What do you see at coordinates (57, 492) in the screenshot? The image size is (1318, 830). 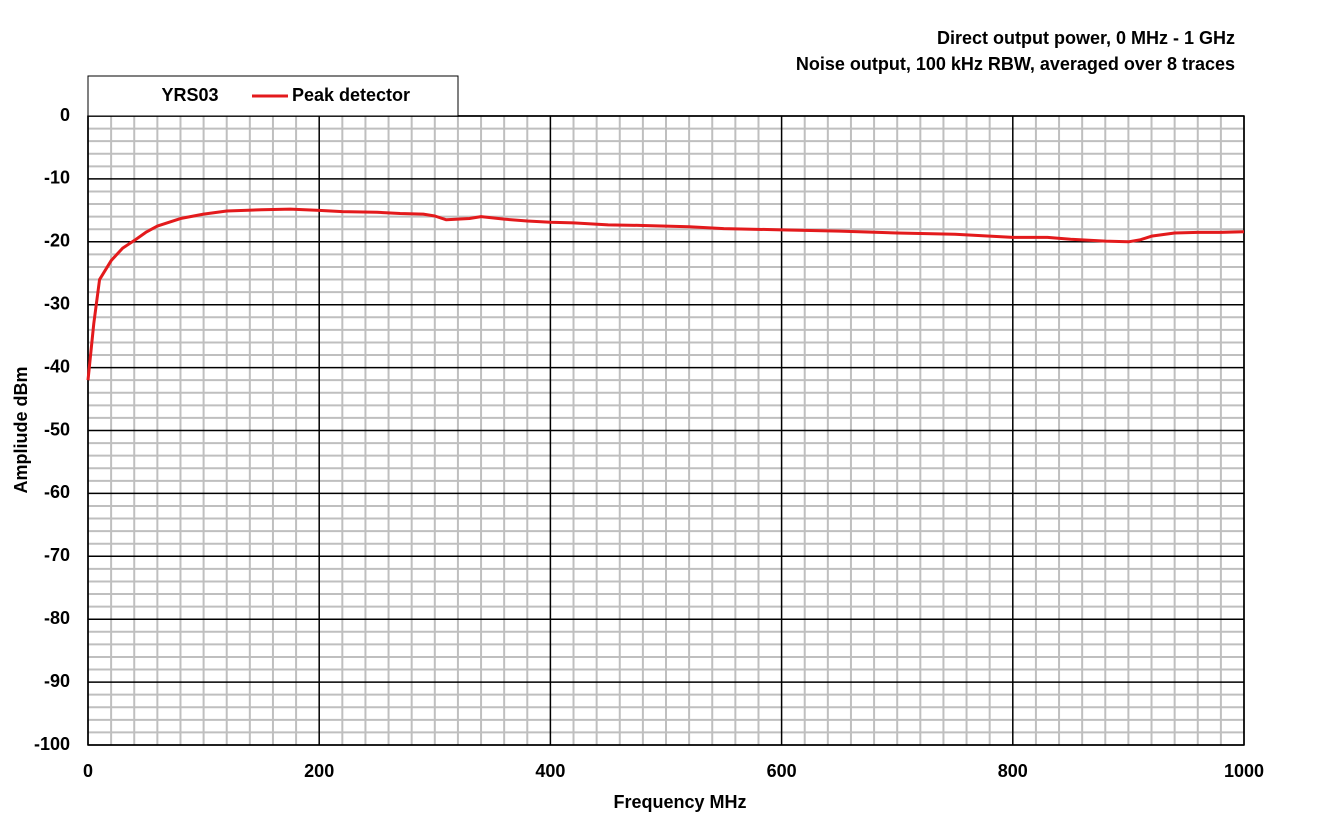 I see `y-tick-label: -60` at bounding box center [57, 492].